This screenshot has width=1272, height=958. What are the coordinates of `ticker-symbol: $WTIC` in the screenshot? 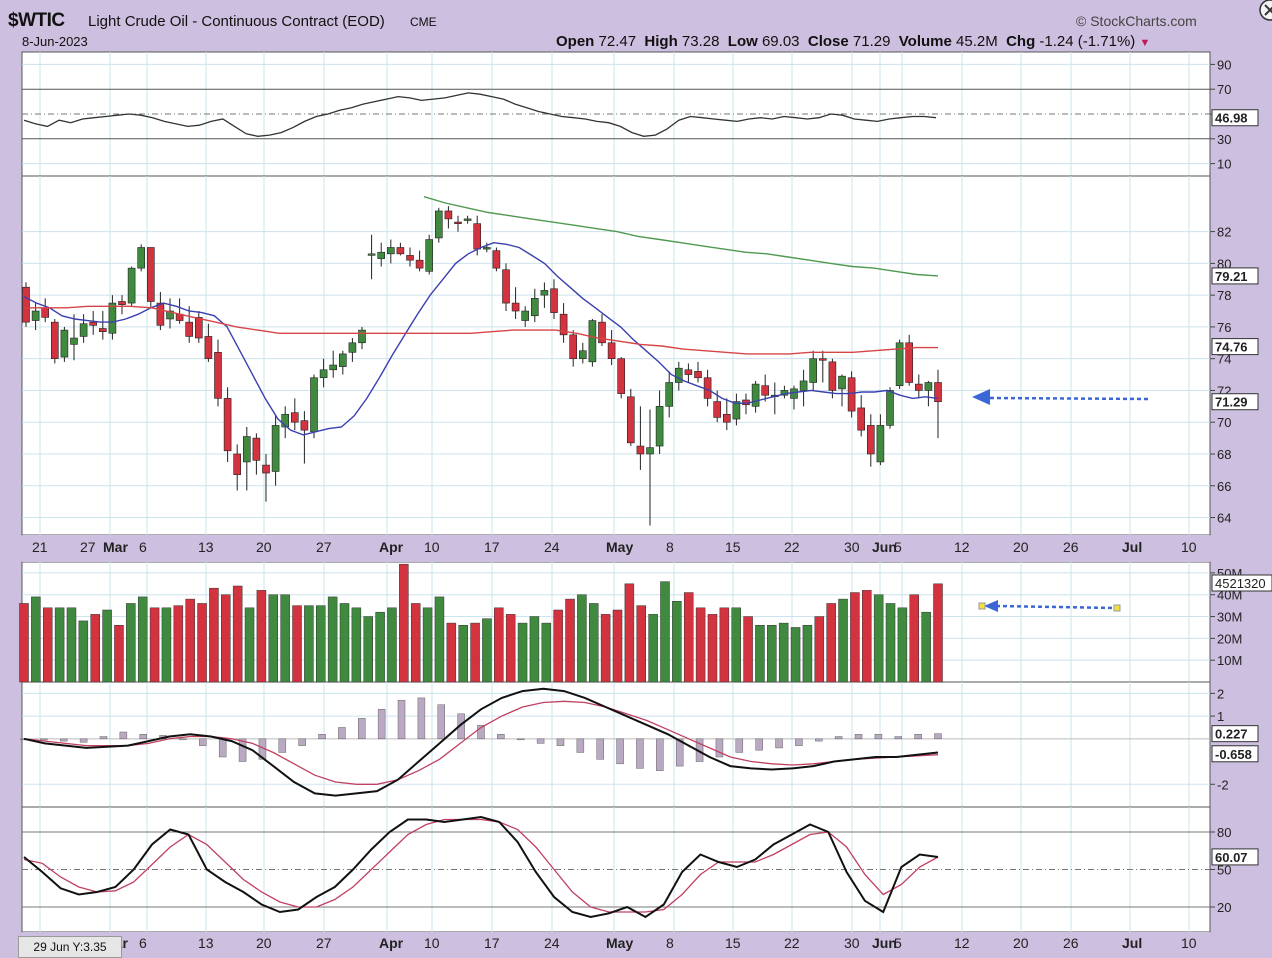 It's located at (36, 20).